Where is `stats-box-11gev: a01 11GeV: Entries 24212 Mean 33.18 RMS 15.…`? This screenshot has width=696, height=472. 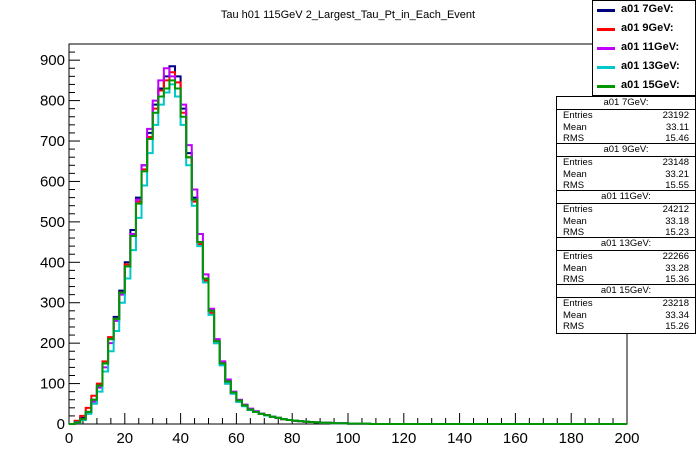 stats-box-11gev: a01 11GeV: Entries 24212 Mean 33.18 RMS 15.… is located at coordinates (626, 215).